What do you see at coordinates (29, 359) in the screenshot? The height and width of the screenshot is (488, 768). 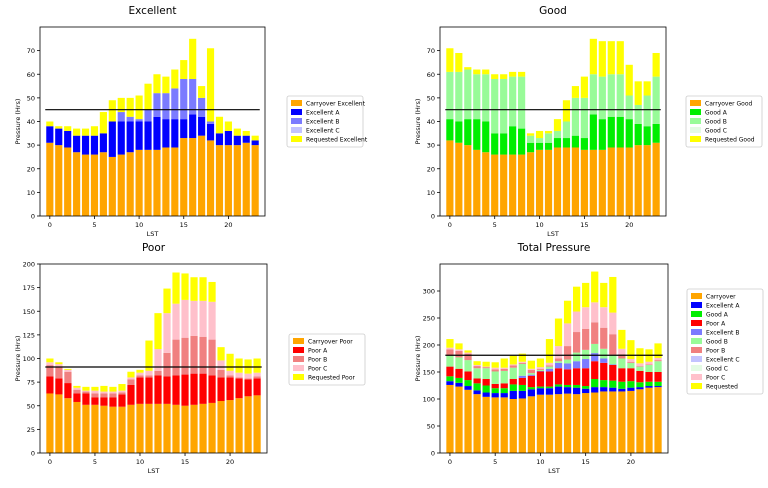 I see `y-tick-label: 100` at bounding box center [29, 359].